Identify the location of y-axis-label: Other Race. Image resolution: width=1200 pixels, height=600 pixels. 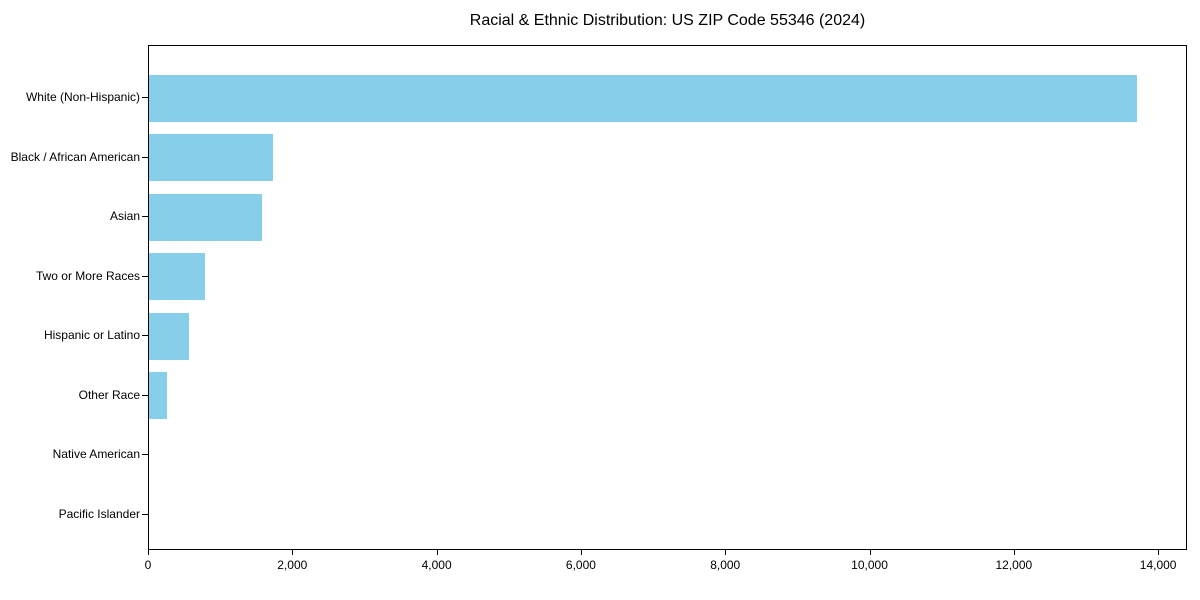
(109, 394).